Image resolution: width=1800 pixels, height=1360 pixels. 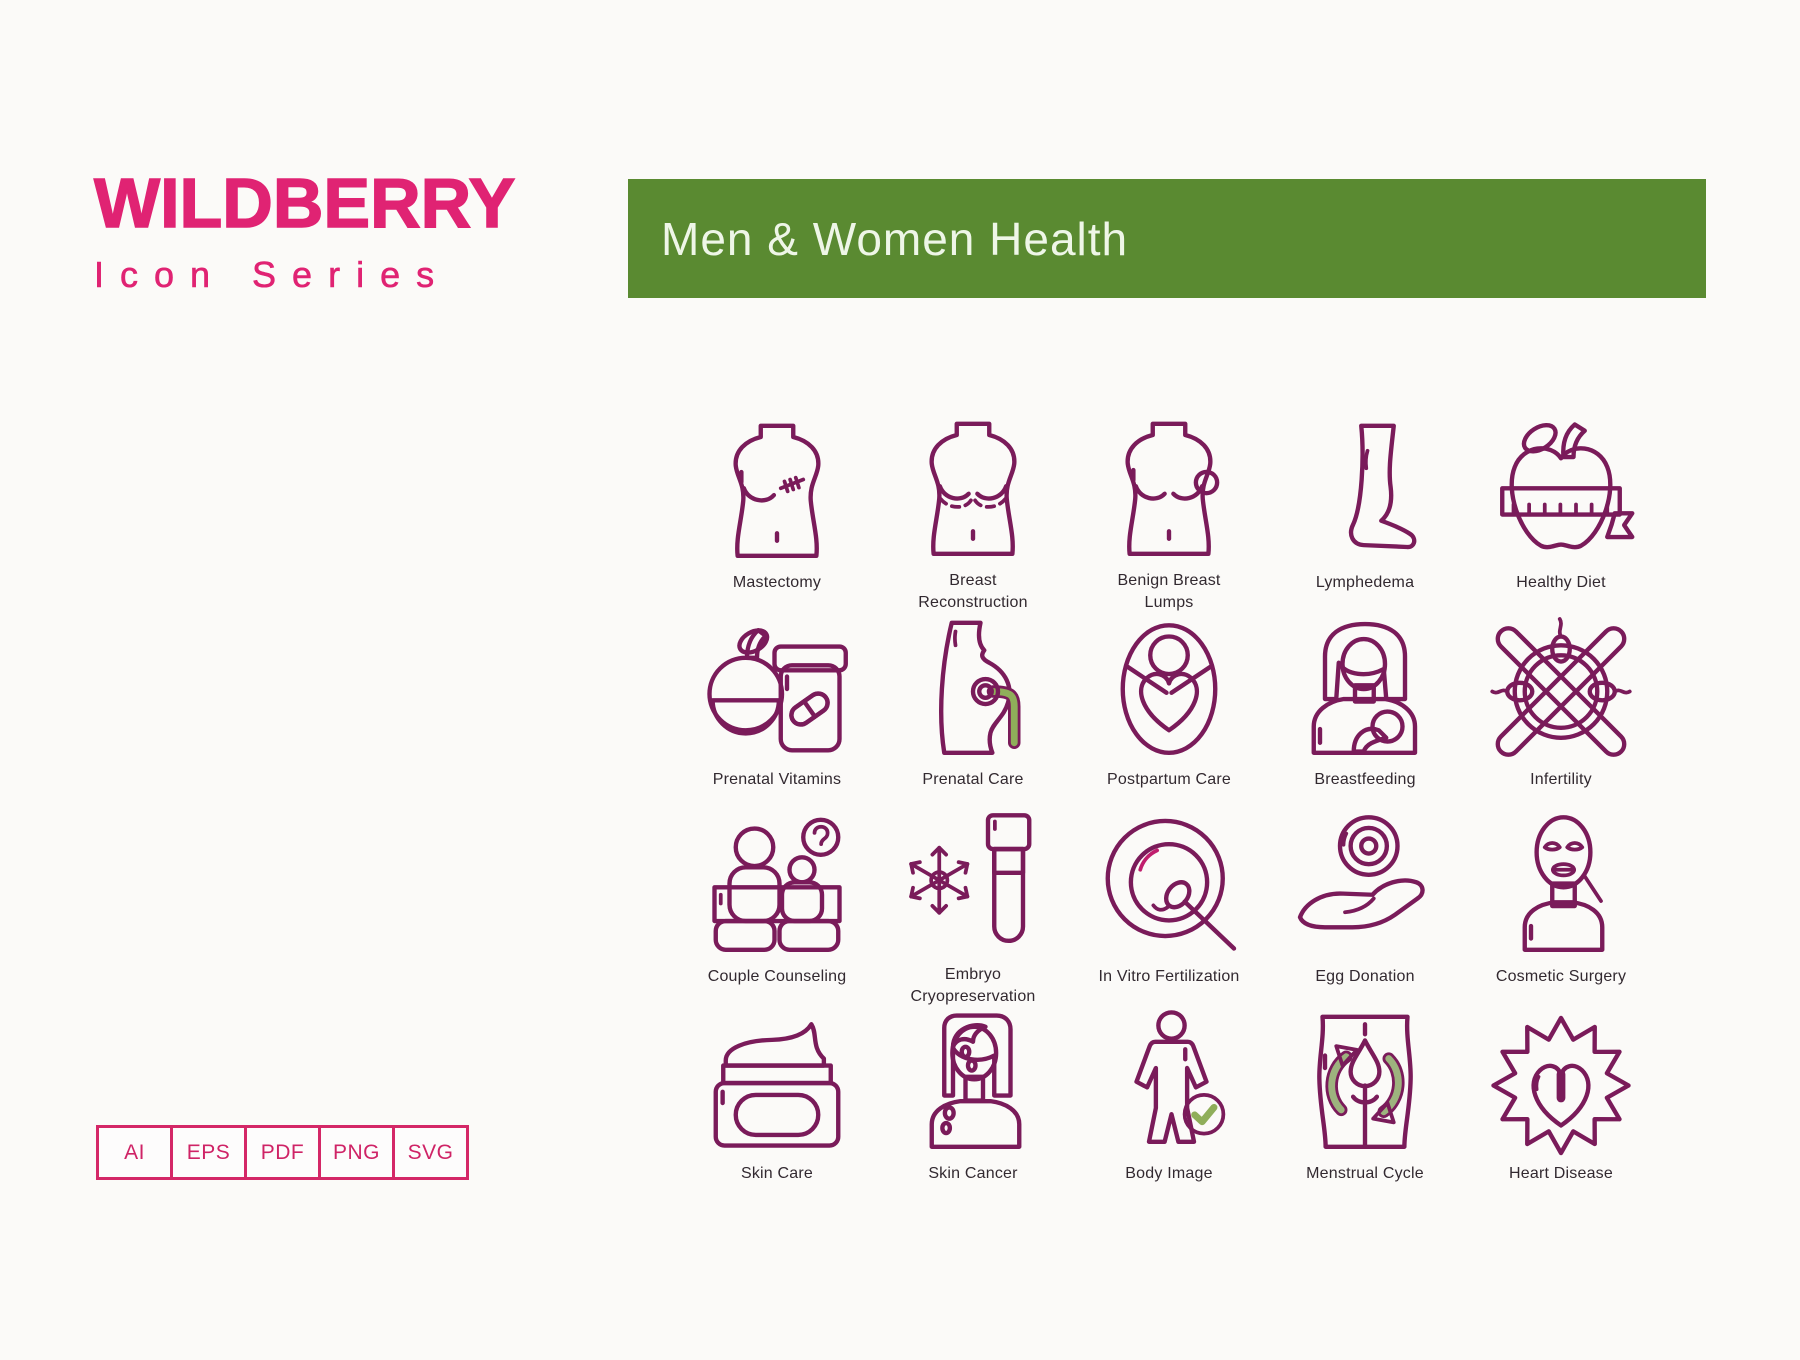 I want to click on infertility-icon, so click(x=1561, y=688).